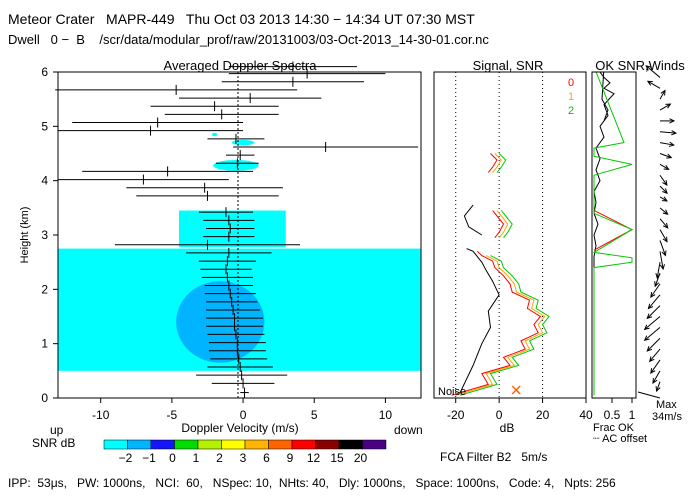 This screenshot has width=700, height=500. Describe the element at coordinates (243, 415) in the screenshot. I see `x-tick-label-2: 0` at that location.